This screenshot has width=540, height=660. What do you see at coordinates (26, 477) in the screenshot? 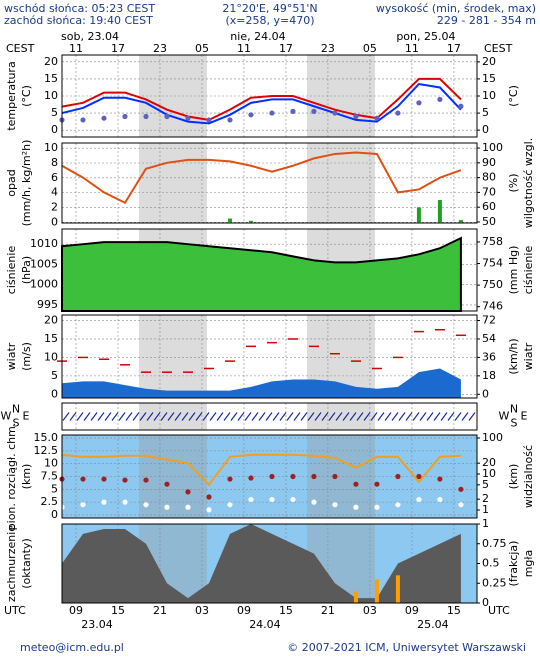
I see `y-axis-label: (km)` at bounding box center [26, 477].